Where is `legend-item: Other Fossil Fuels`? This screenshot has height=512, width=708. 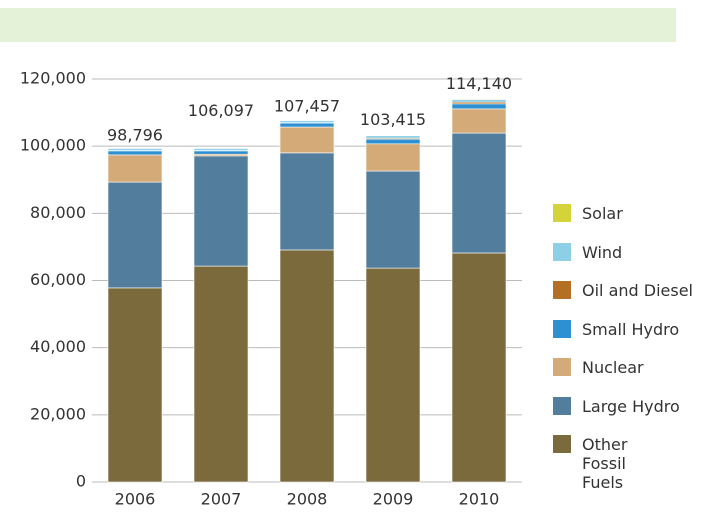
legend-item: Other Fossil Fuels is located at coordinates (613, 463).